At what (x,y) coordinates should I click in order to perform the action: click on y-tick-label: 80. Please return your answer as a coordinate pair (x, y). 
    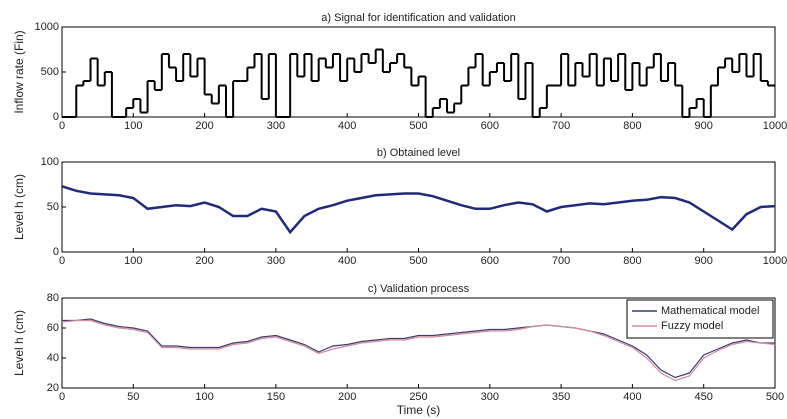
    Looking at the image, I should click on (53, 298).